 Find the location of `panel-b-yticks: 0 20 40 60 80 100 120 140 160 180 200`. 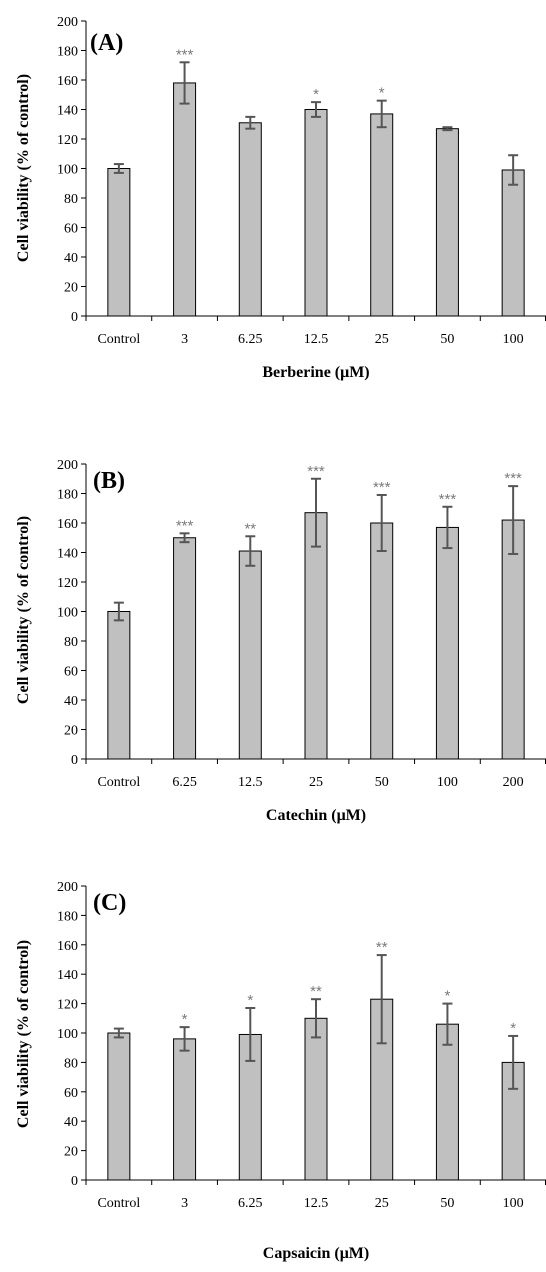

panel-b-yticks: 0 20 40 60 80 100 120 140 160 180 200 is located at coordinates (71, 613).